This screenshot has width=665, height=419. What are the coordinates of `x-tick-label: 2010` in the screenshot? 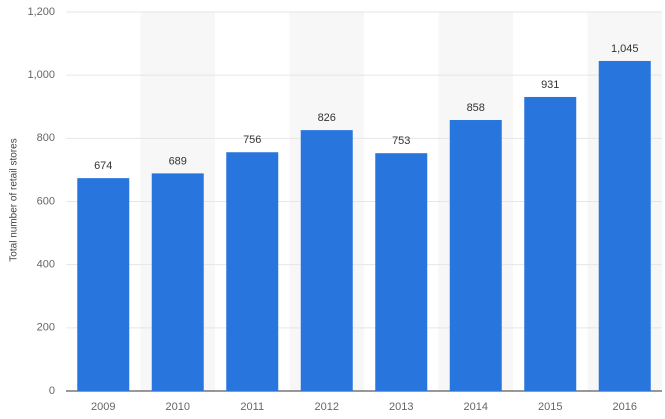 It's located at (178, 407).